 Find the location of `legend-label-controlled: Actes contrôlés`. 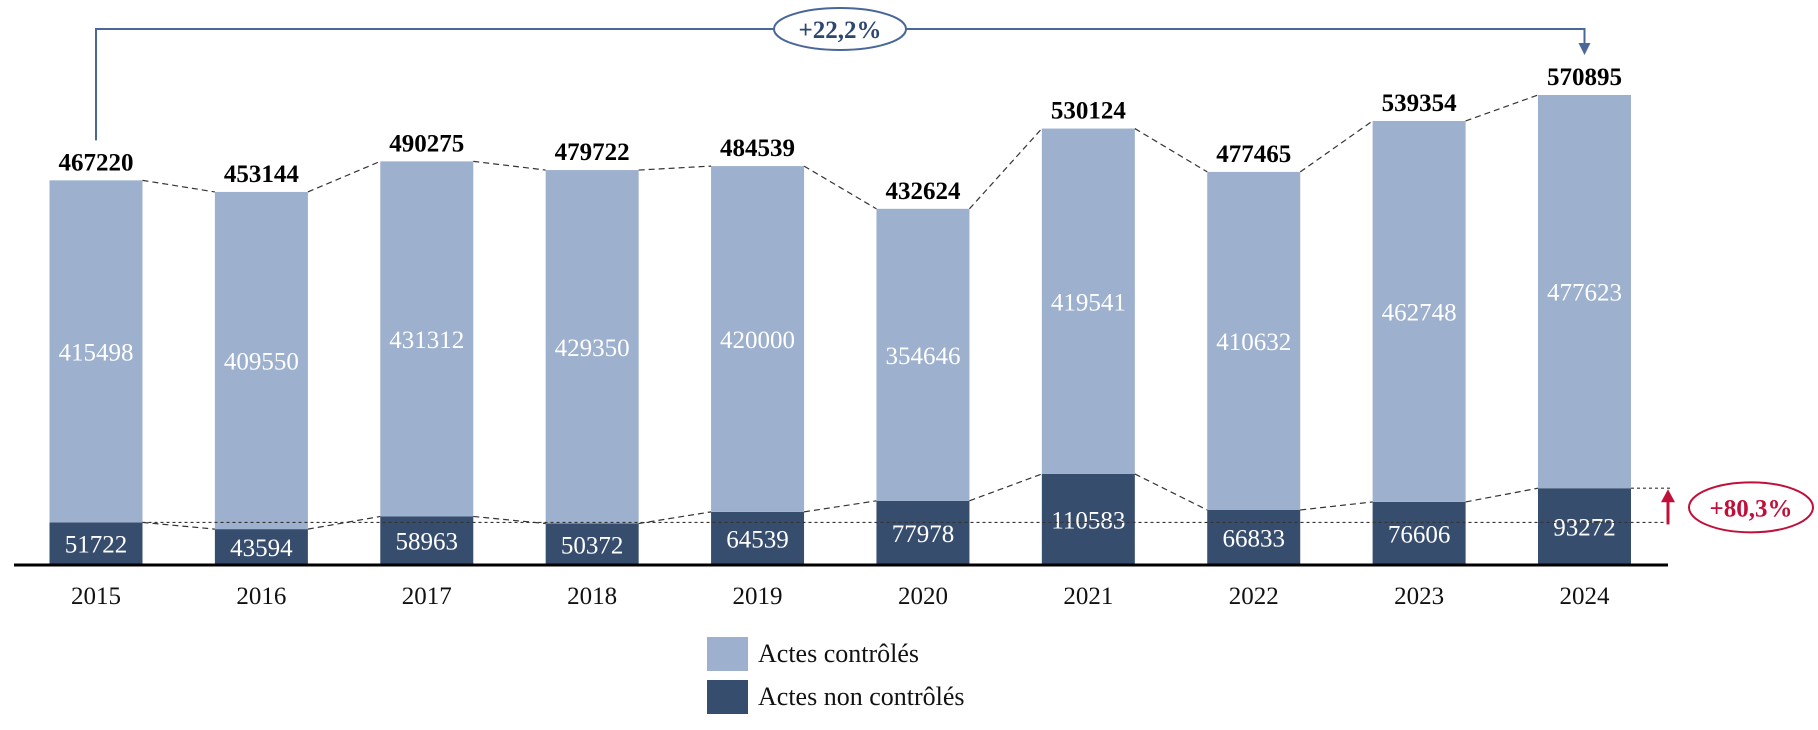

legend-label-controlled: Actes contrôlés is located at coordinates (839, 653).